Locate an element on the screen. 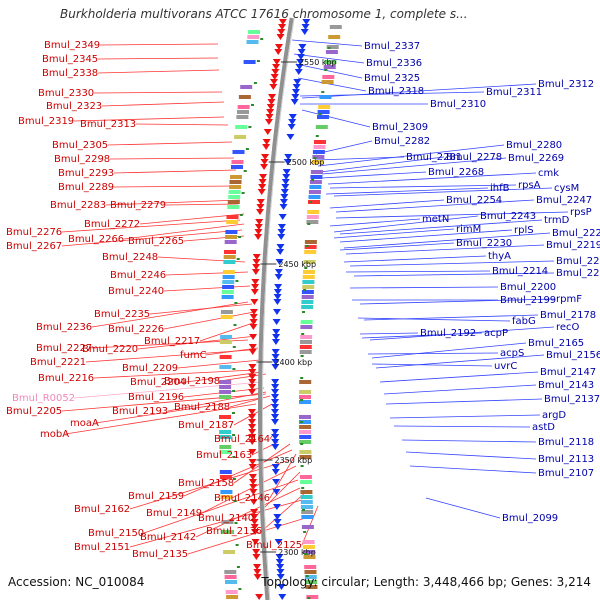 This screenshot has height=600, width=600. gene-label: metN is located at coordinates (435, 219).